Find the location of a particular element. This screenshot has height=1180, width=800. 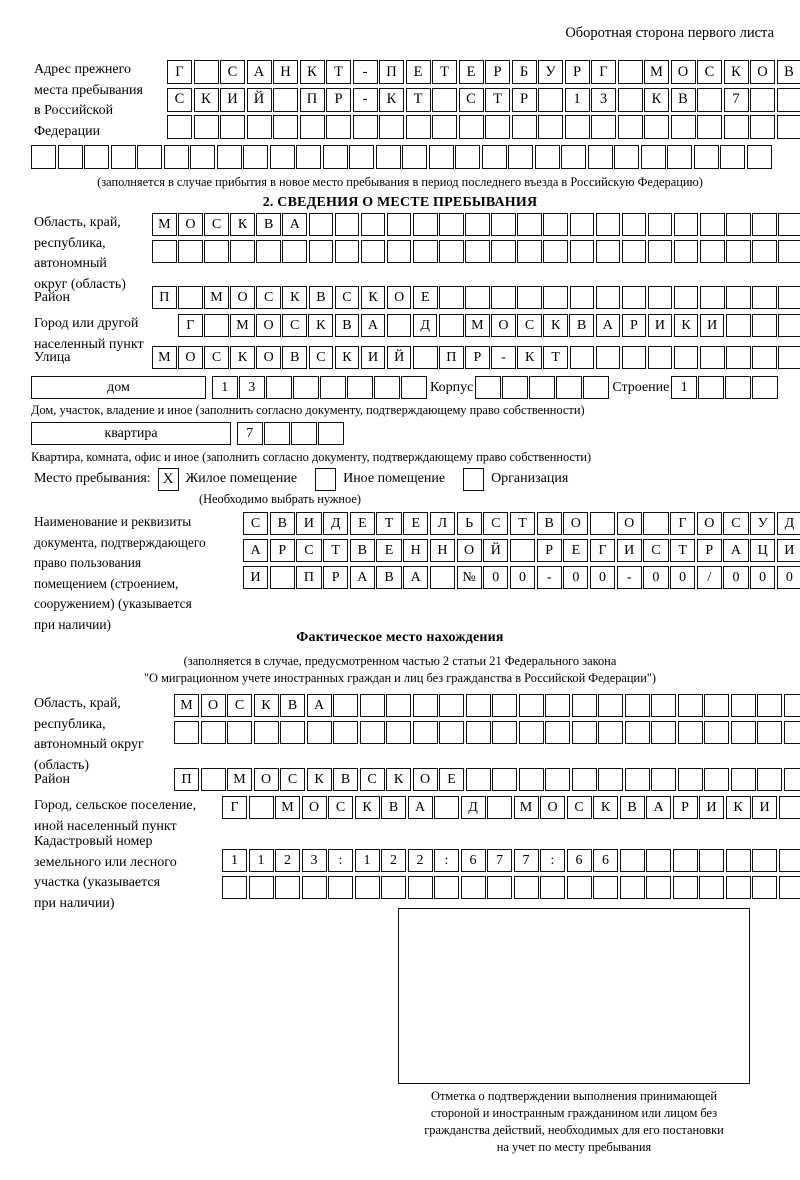

comb-cell: 0 is located at coordinates (496, 577).